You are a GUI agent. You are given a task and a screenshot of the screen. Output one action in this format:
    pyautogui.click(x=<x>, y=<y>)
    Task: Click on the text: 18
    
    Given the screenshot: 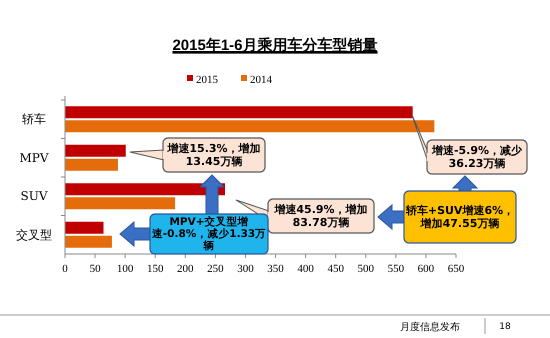 What is the action you would take?
    pyautogui.click(x=505, y=327)
    